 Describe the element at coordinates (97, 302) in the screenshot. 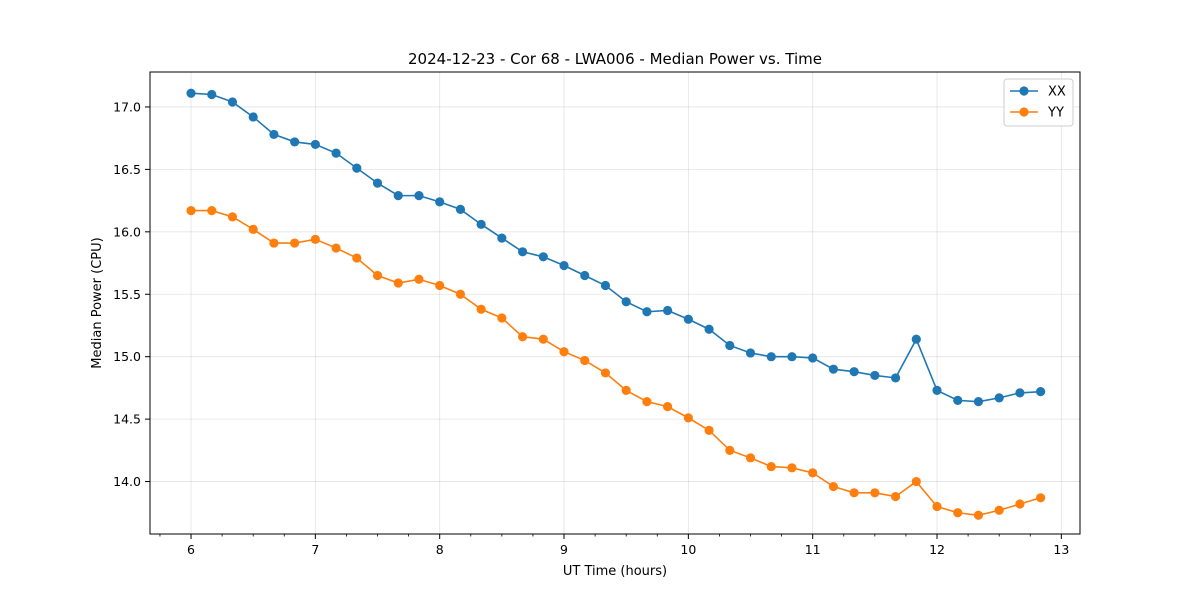

I see `y-axis-label: Median Power (CPU)` at that location.